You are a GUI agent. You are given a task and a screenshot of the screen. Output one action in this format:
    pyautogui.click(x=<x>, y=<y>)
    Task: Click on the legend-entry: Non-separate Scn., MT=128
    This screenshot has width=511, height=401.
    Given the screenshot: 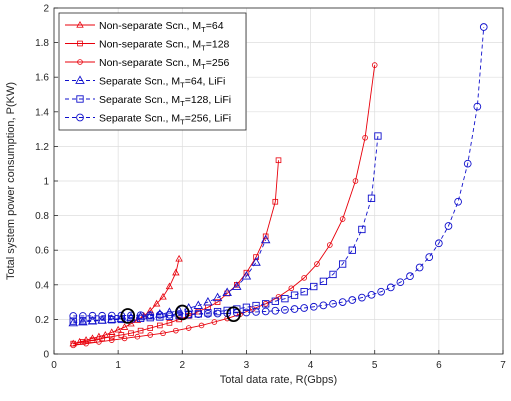 What is the action you would take?
    pyautogui.click(x=147, y=46)
    